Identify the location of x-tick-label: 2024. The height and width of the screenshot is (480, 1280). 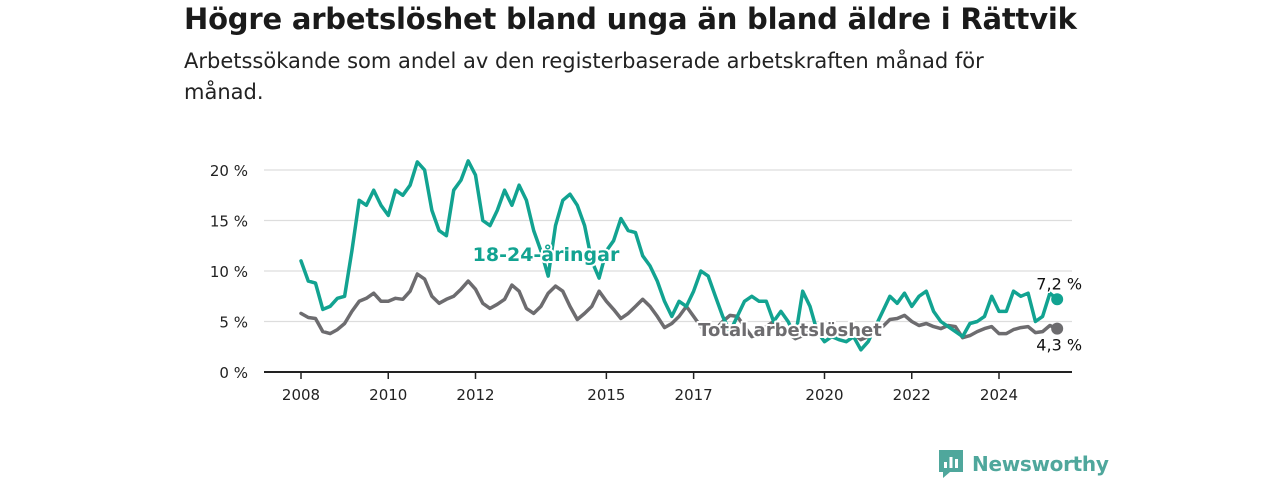
(999, 395).